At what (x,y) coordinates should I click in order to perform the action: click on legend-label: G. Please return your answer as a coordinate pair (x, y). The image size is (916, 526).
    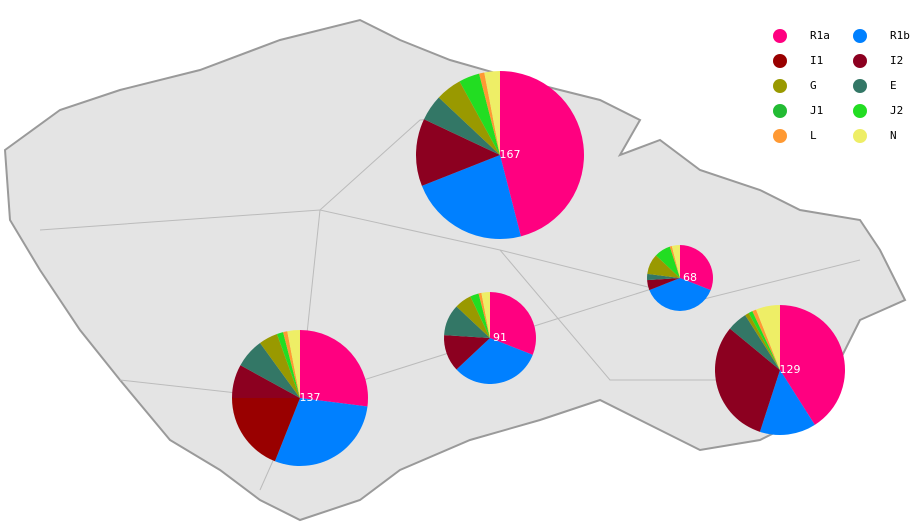
    Looking at the image, I should click on (813, 85).